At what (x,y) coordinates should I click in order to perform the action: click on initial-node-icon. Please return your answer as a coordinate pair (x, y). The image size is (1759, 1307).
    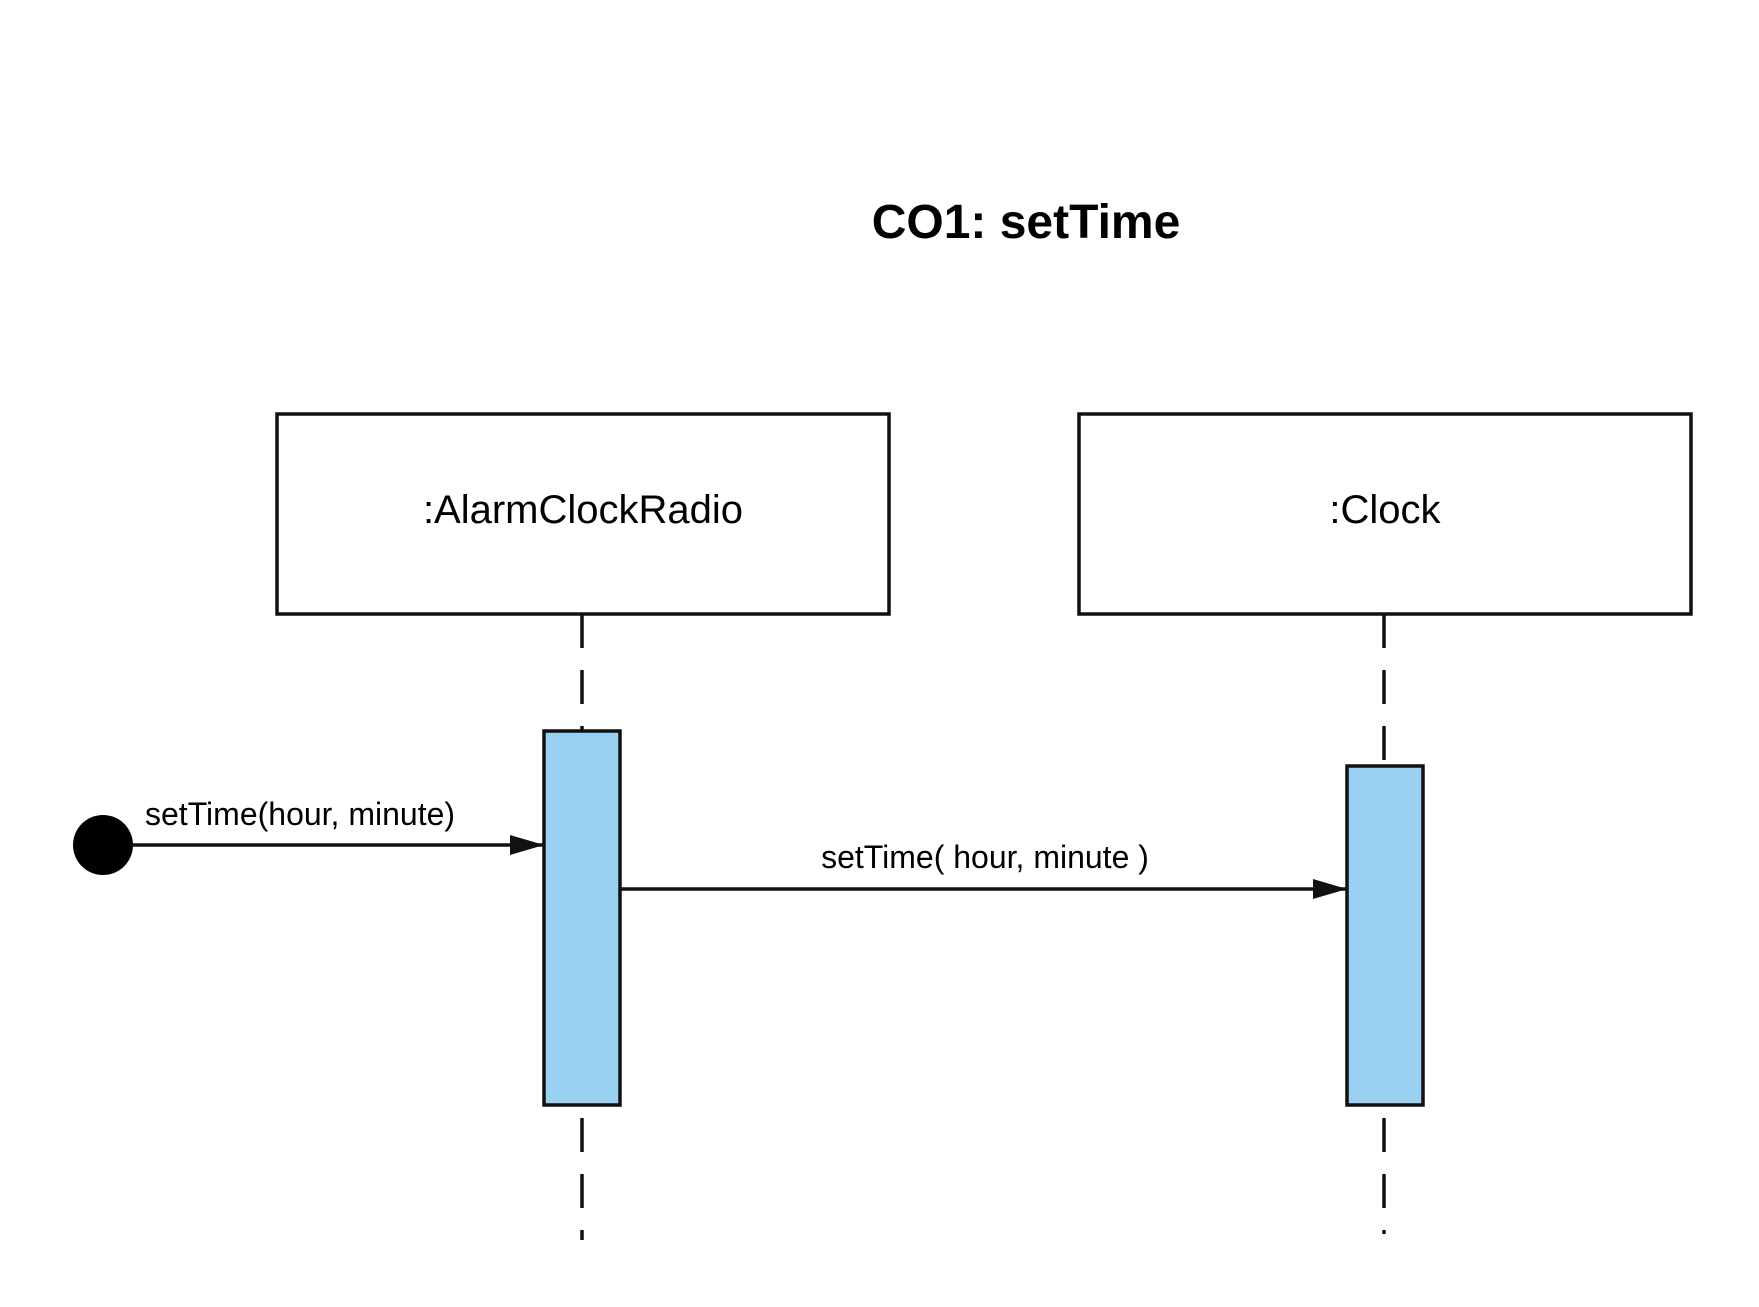
    Looking at the image, I should click on (103, 845).